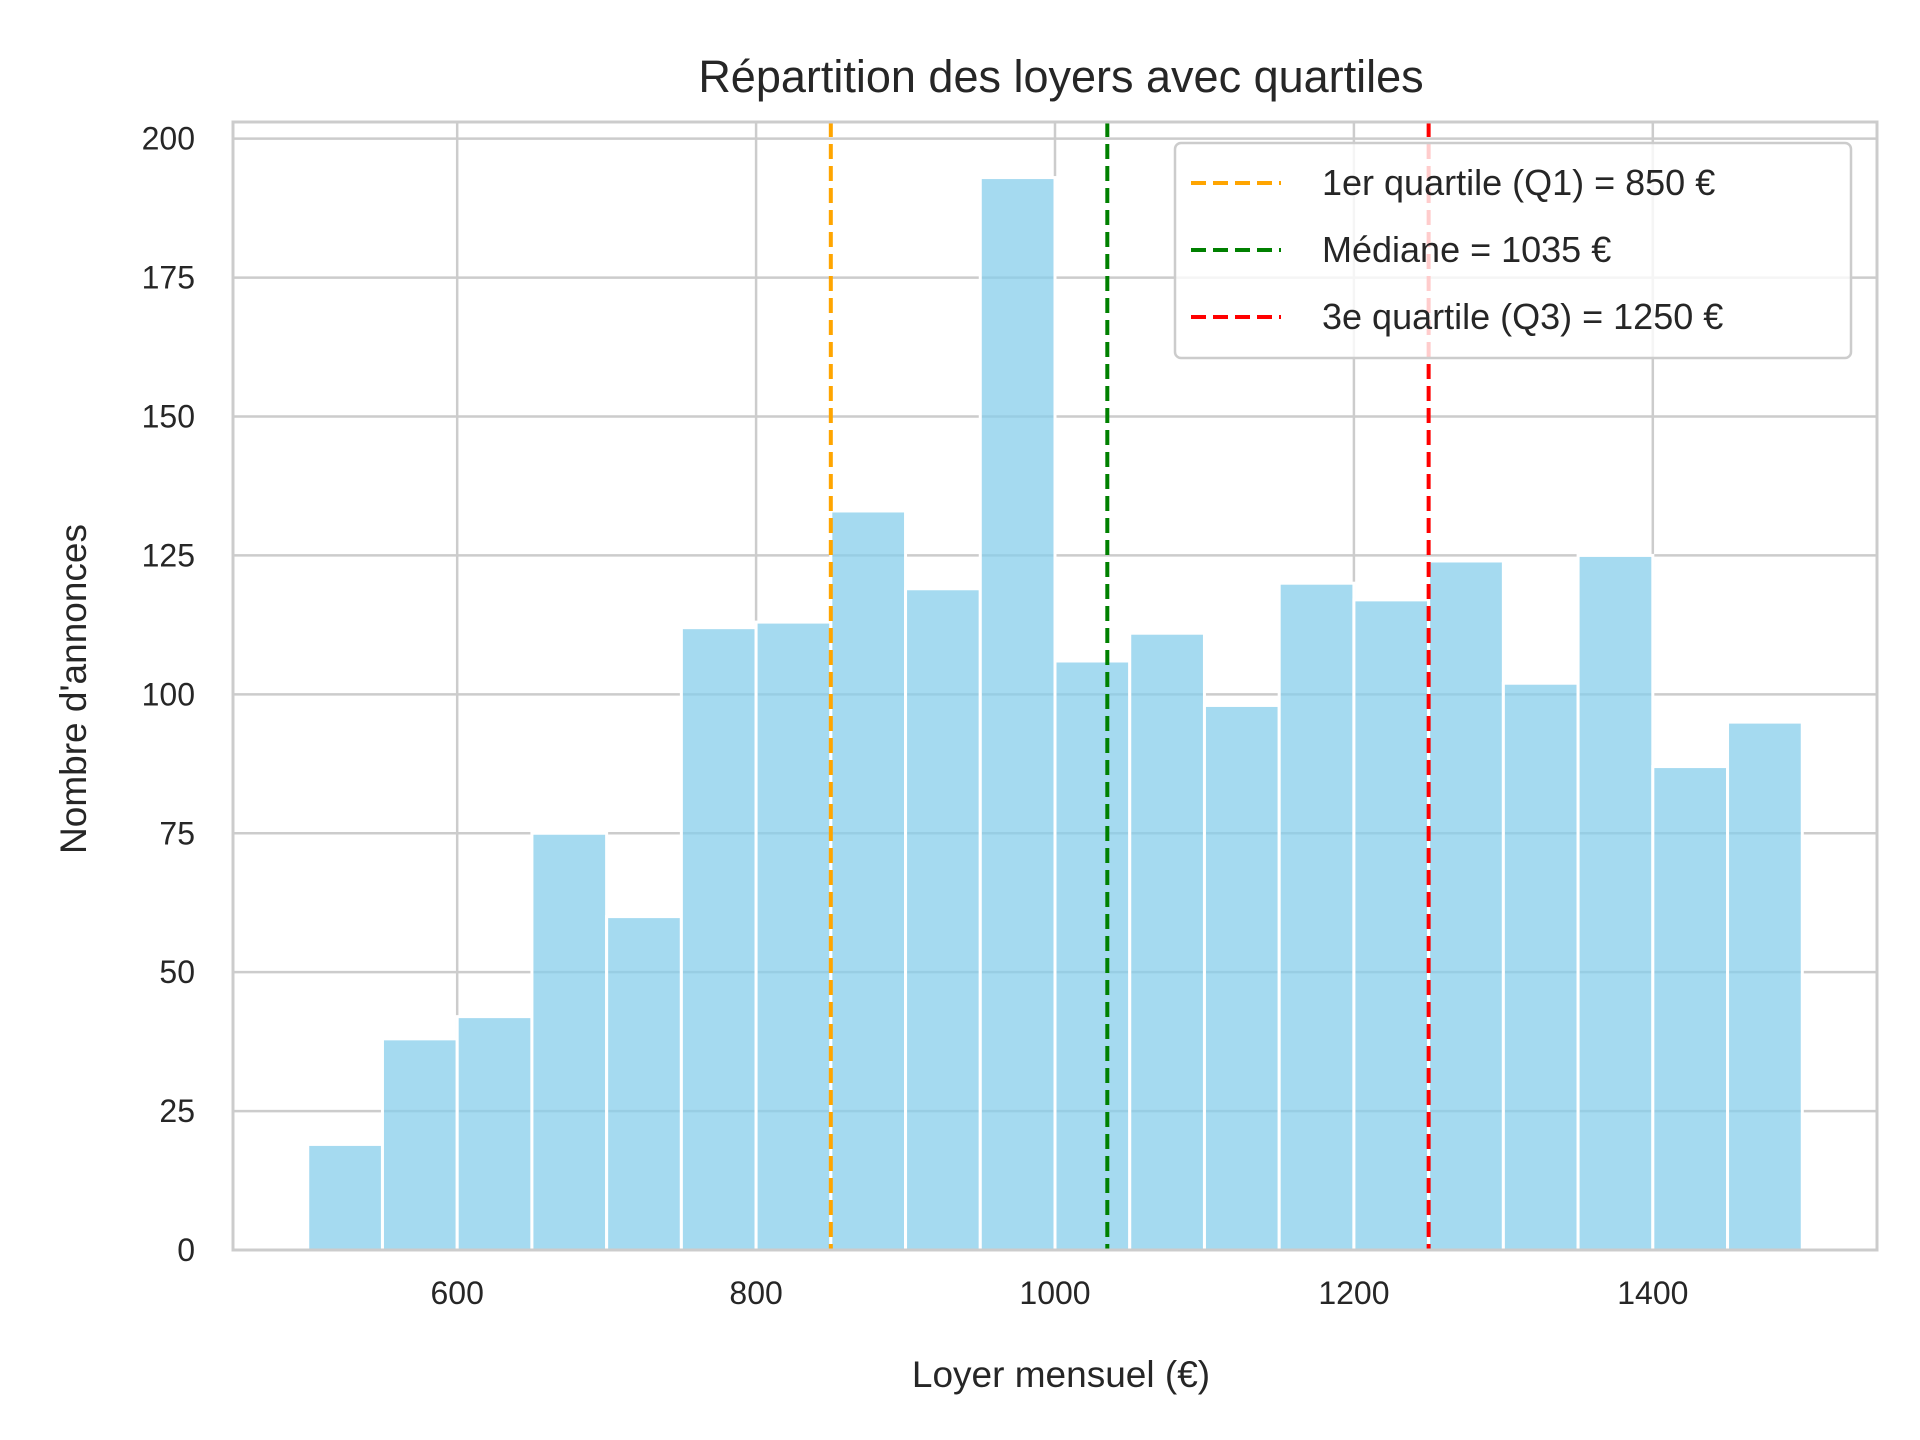  Describe the element at coordinates (755, 1293) in the screenshot. I see `x-tick-label: 800` at that location.